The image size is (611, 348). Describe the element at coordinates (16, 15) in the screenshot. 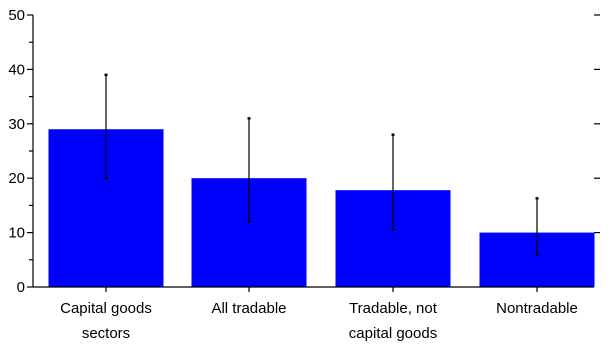

I see `y-tick-label: 50` at that location.